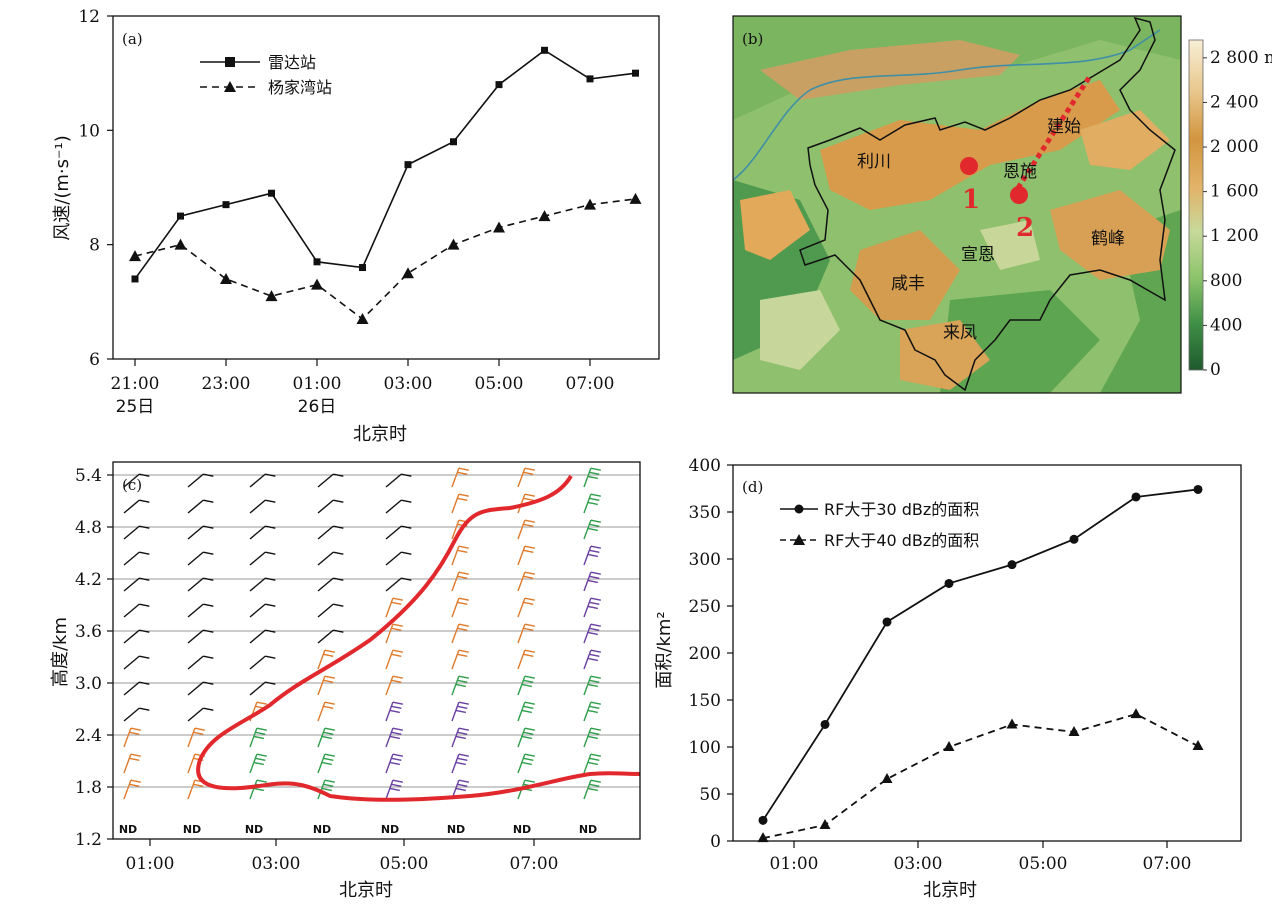  What do you see at coordinates (711, 654) in the screenshot?
I see `y-axis-ticks: 0 50 100 150 200 250 300 350 400` at bounding box center [711, 654].